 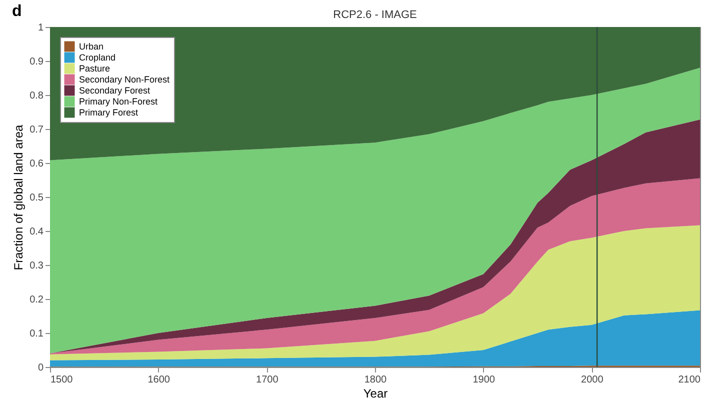 What do you see at coordinates (37, 62) in the screenshot?
I see `y-tick-label: 0.9` at bounding box center [37, 62].